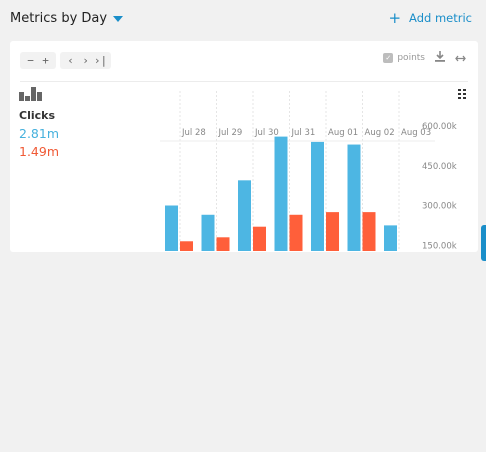  I want to click on next-button: ›, so click(85, 60).